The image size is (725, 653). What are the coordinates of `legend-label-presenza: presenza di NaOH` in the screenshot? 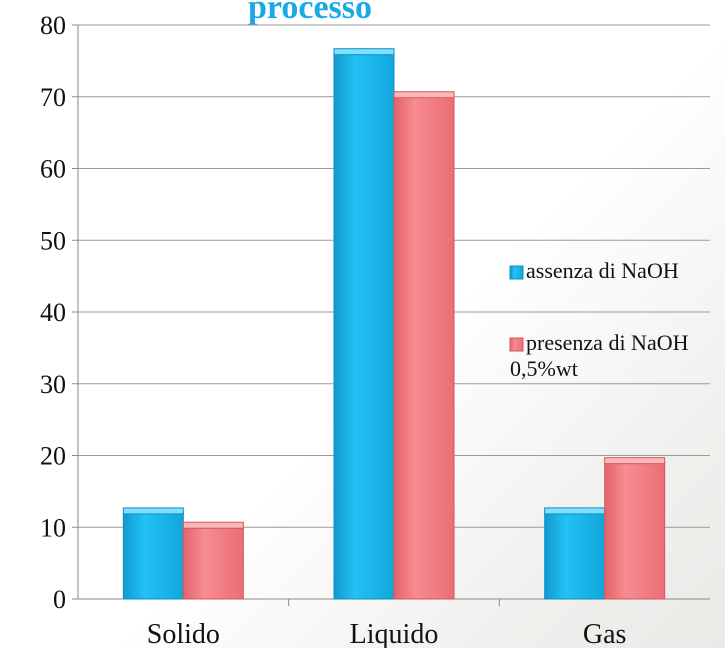 It's located at (607, 342).